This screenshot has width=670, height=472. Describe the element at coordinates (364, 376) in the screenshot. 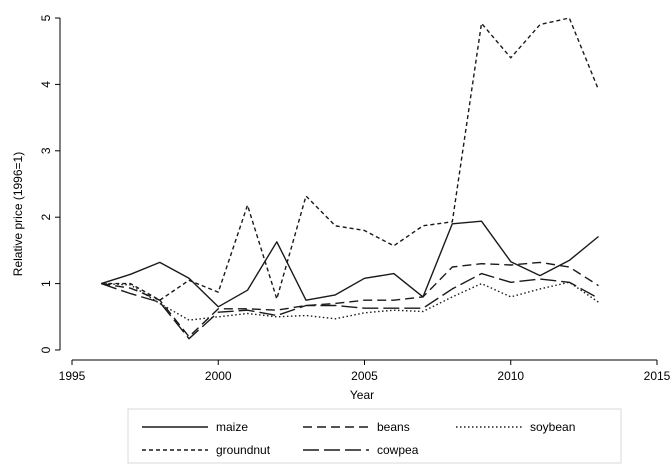

I see `x-tick-label: 2005` at that location.